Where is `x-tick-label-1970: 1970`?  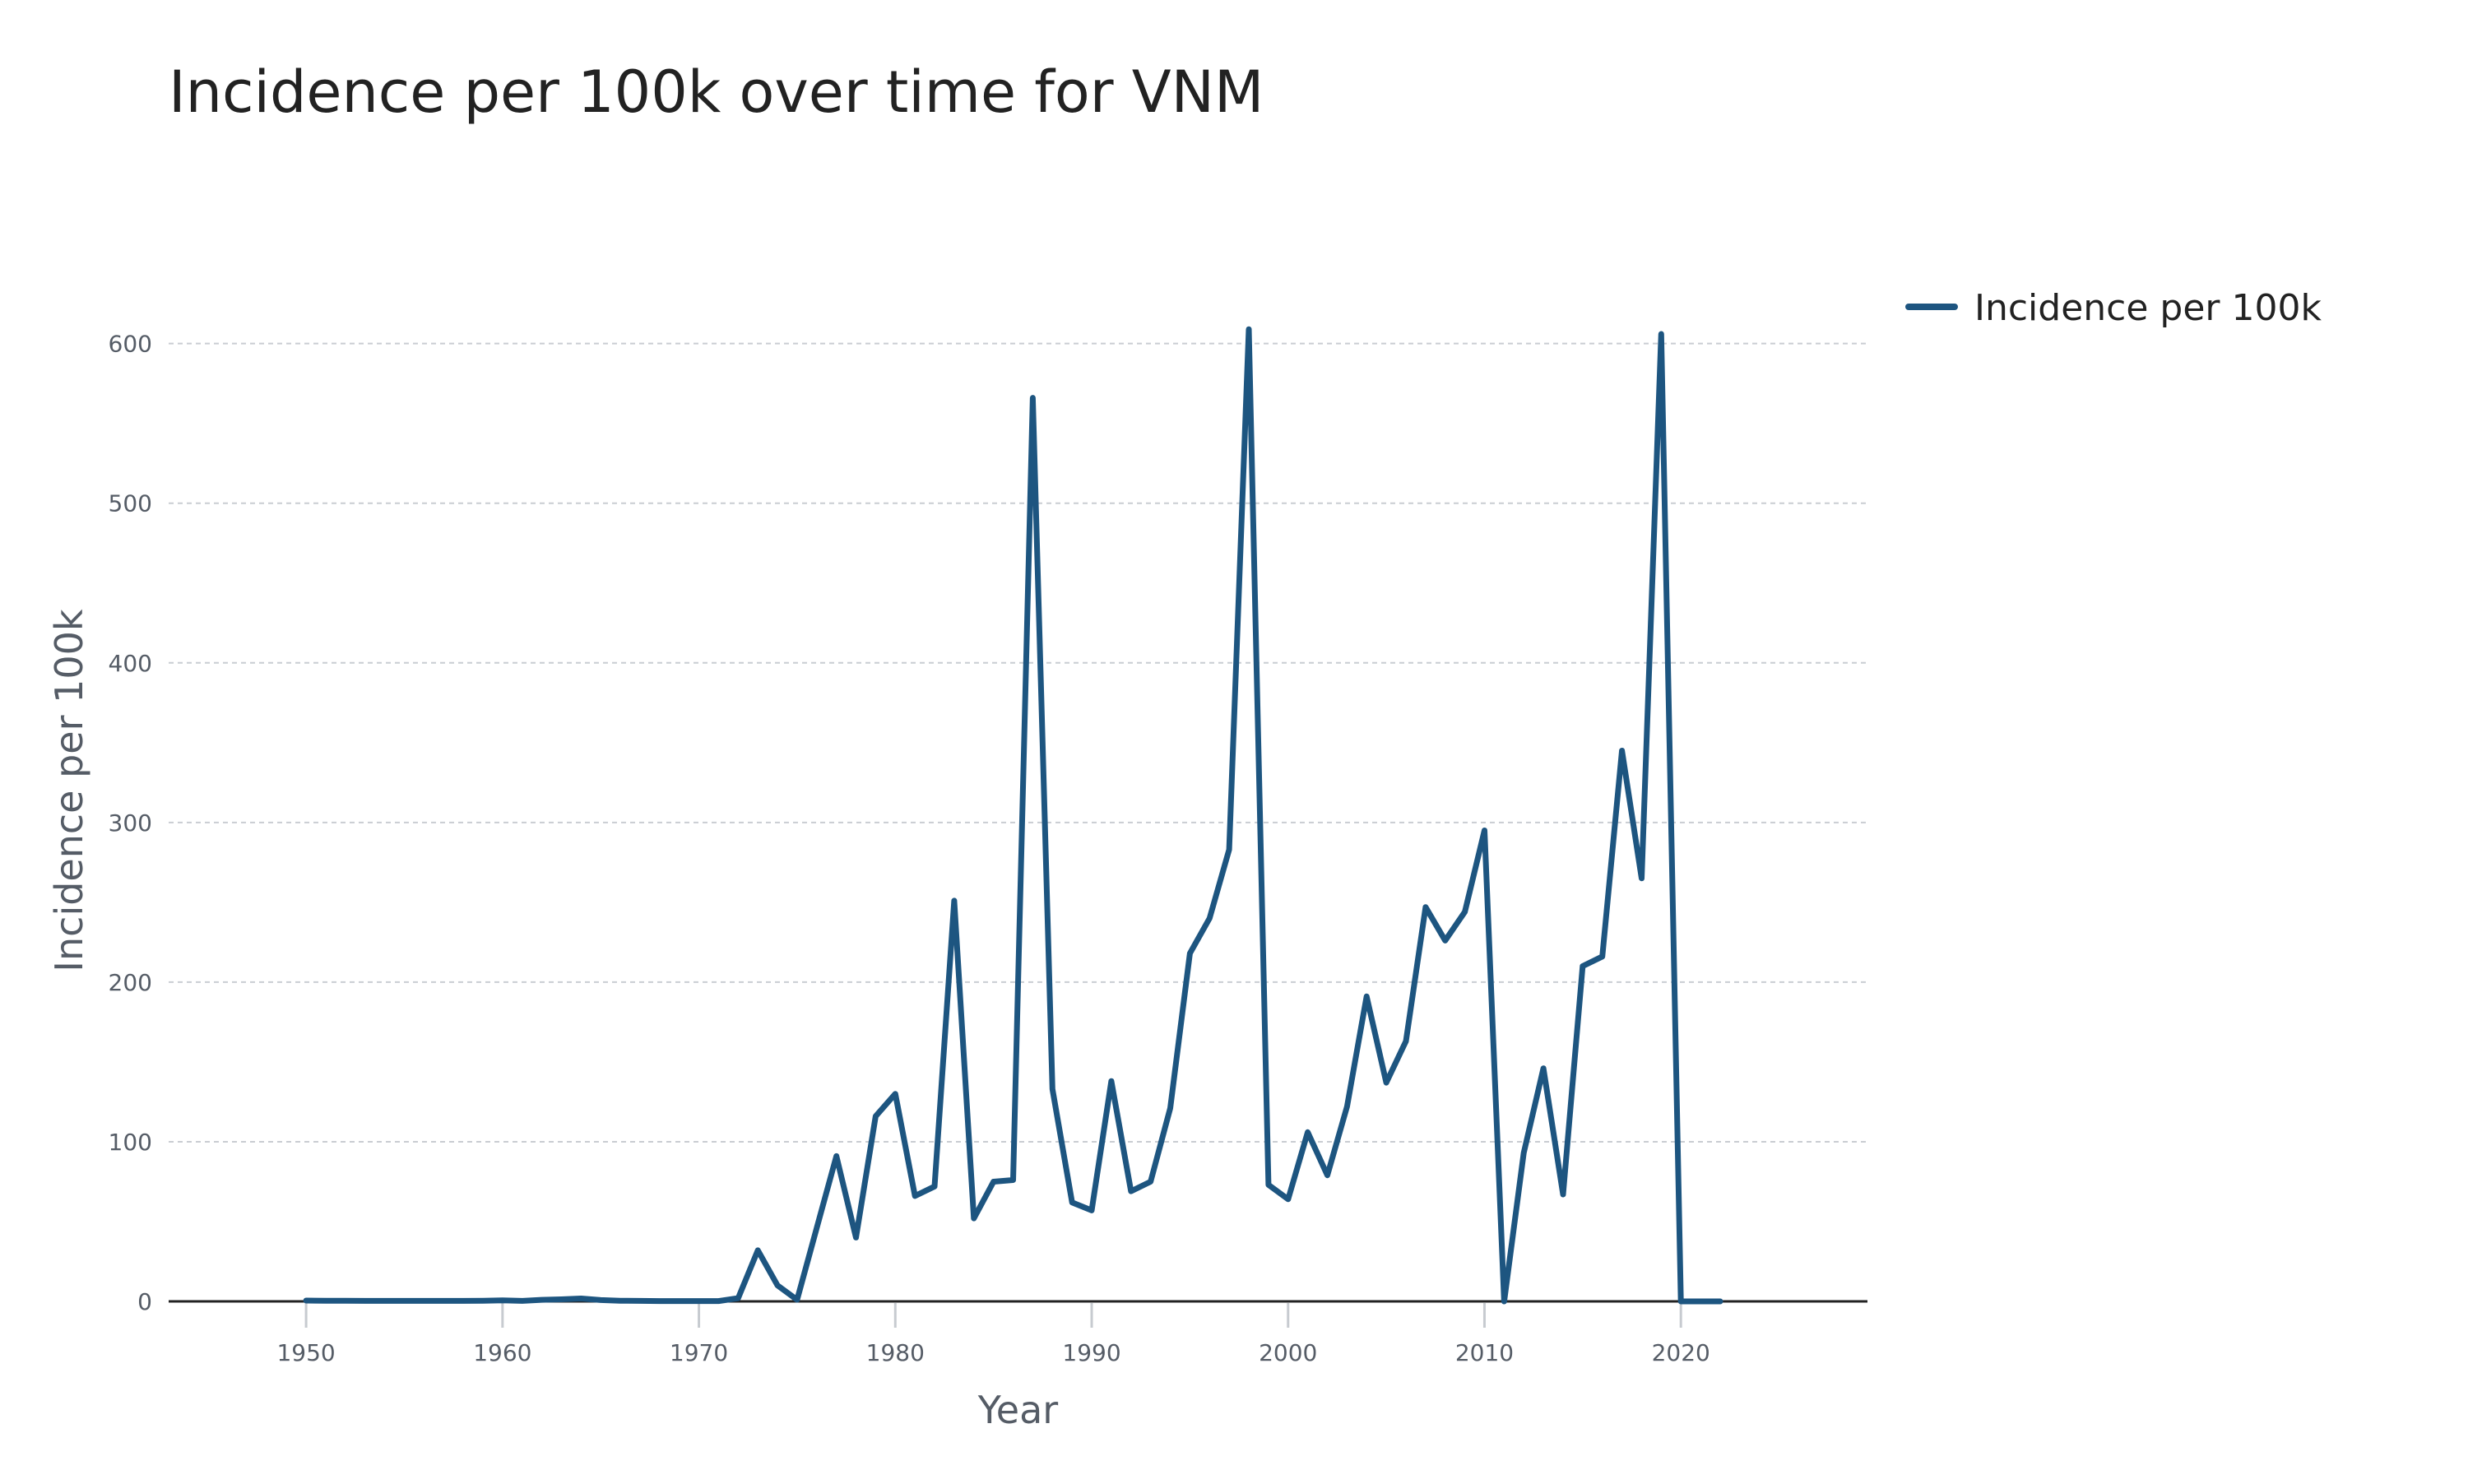 x-tick-label-1970: 1970 is located at coordinates (699, 1352).